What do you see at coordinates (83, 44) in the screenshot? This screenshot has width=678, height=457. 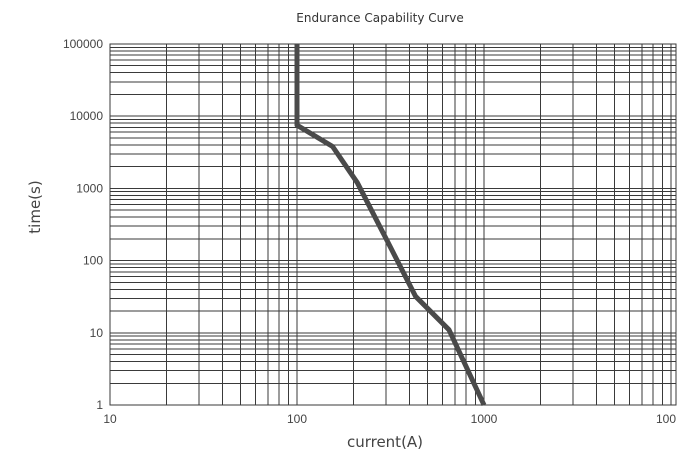 I see `y-tick-label: 100000` at bounding box center [83, 44].